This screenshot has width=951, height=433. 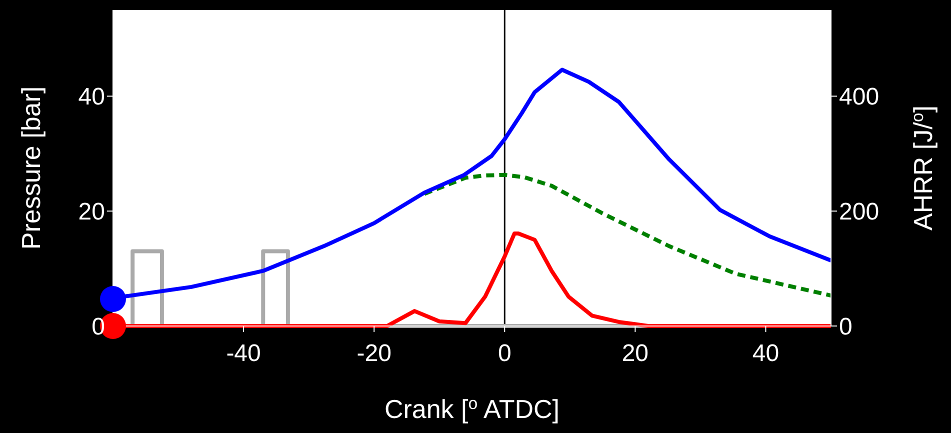 I want to click on y2-tick-label: 400, so click(x=859, y=97).